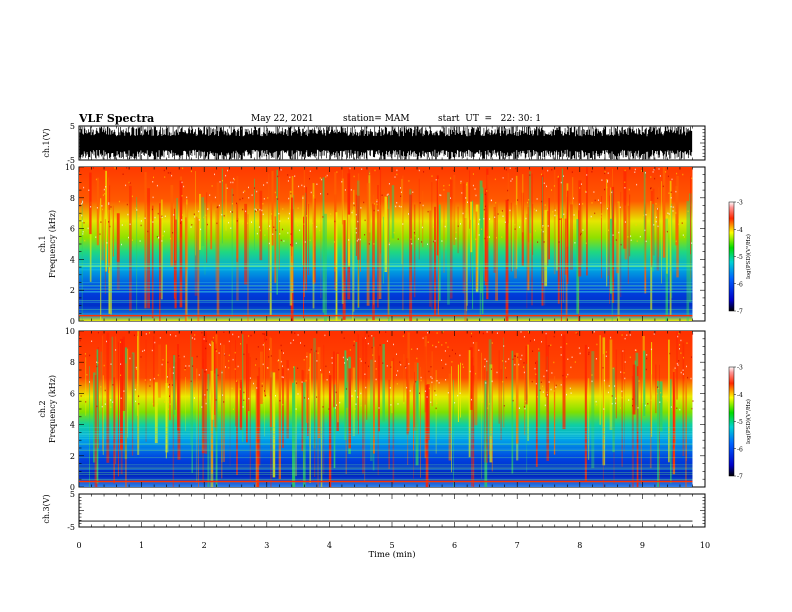 This screenshot has width=792, height=612. What do you see at coordinates (740, 449) in the screenshot?
I see `colorbar-tick-label: -6` at bounding box center [740, 449].